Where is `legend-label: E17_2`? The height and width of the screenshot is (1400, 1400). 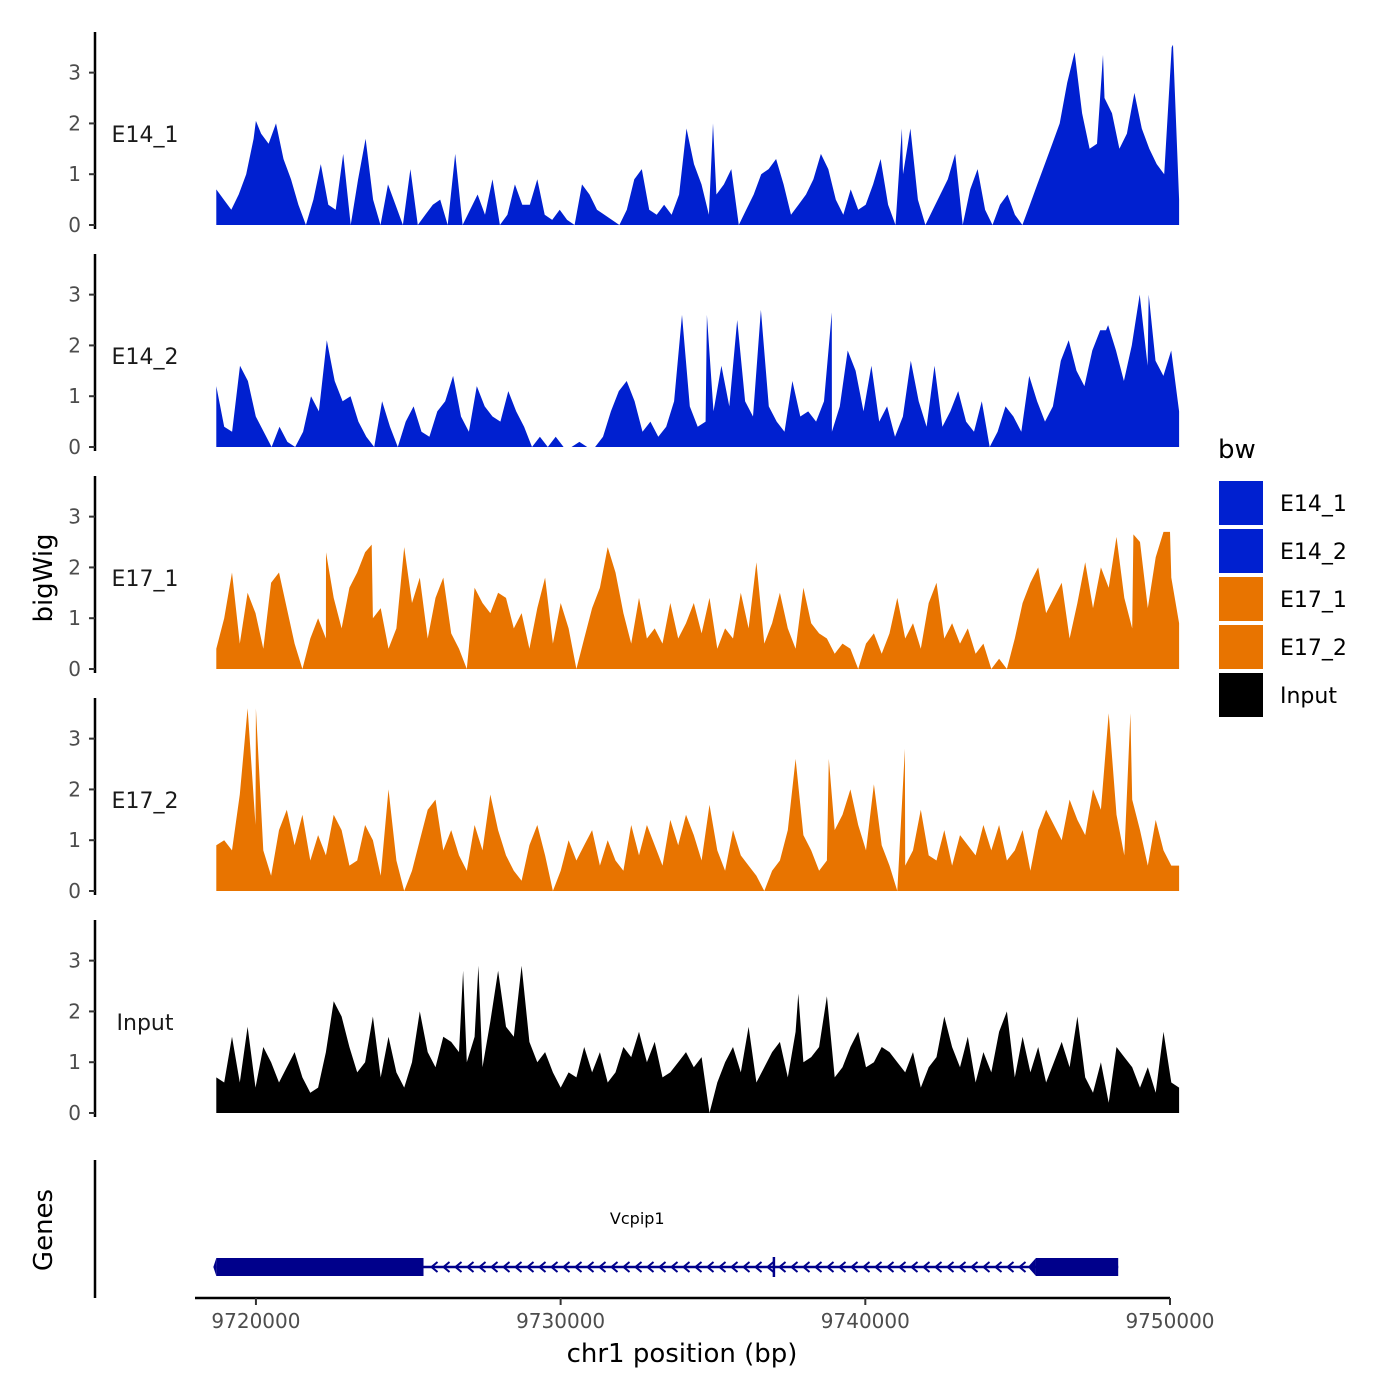
legend-label: E17_2 is located at coordinates (1313, 648).